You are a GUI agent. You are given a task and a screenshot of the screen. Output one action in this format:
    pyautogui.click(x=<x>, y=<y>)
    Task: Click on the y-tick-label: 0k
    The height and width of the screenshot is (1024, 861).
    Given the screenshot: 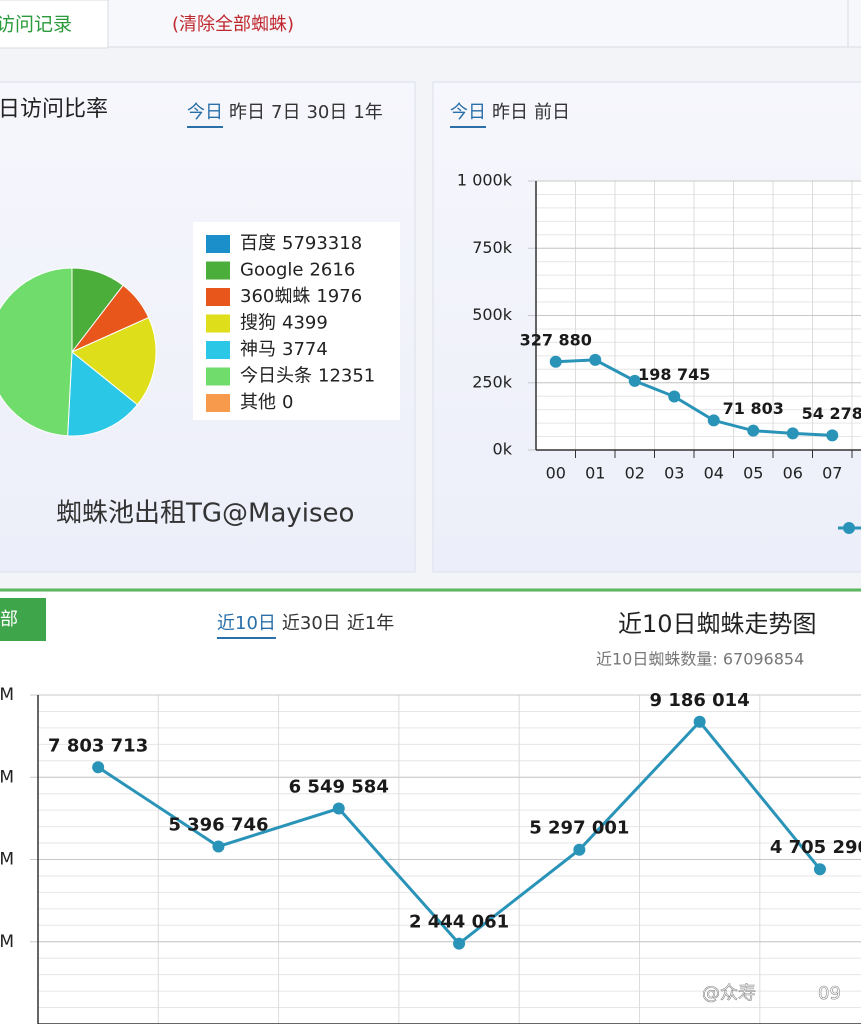 What is the action you would take?
    pyautogui.click(x=503, y=449)
    